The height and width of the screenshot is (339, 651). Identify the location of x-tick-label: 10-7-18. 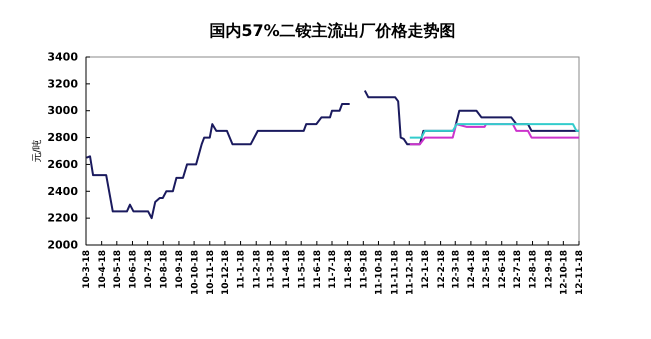
(149, 269).